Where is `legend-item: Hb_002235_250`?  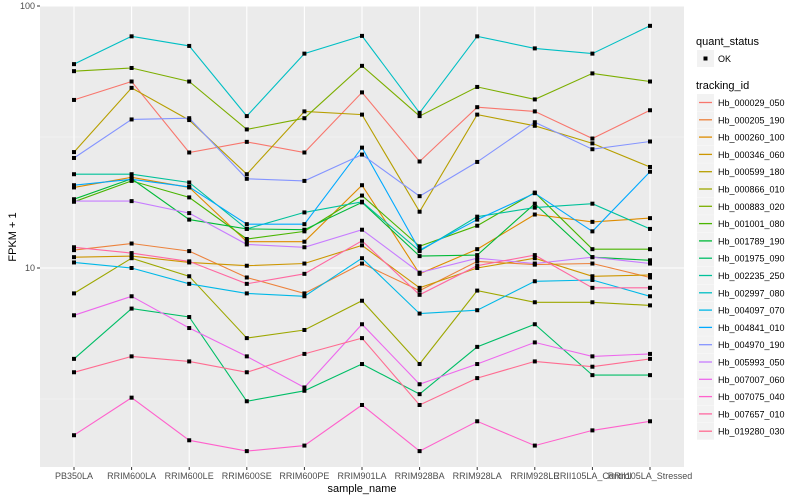
legend-item: Hb_002235_250 is located at coordinates (741, 275).